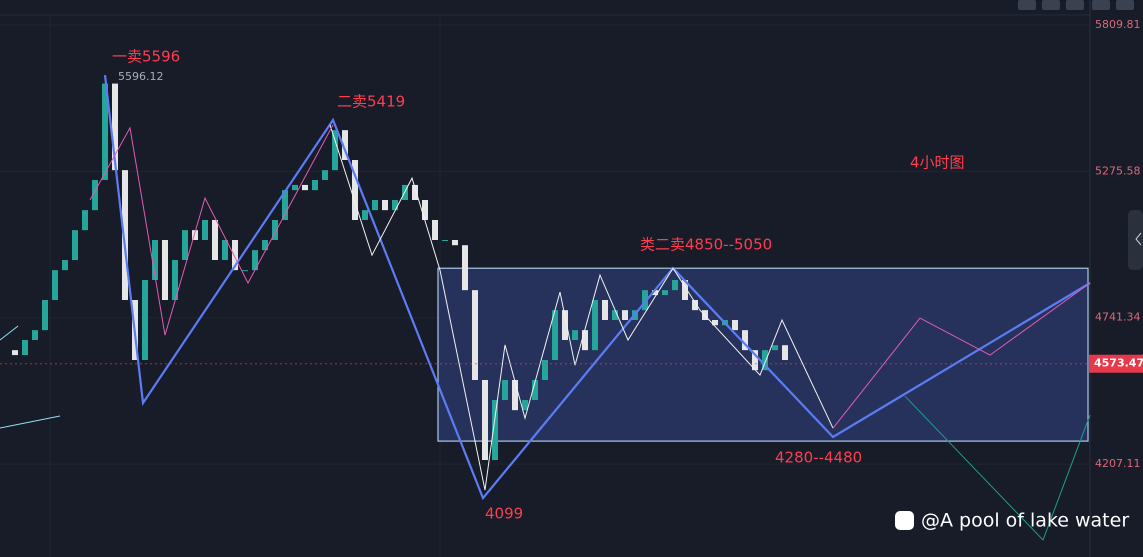 This screenshot has height=557, width=1143. I want to click on annotation: 4099, so click(504, 514).